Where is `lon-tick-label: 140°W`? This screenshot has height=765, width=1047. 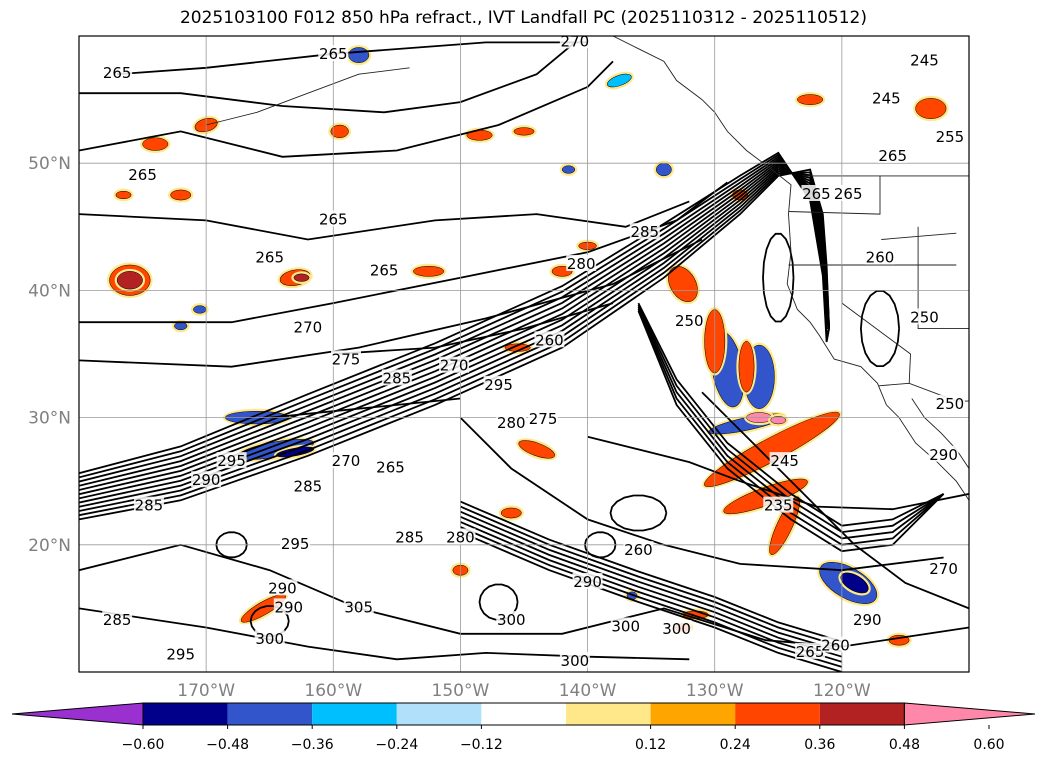
lon-tick-label: 140°W is located at coordinates (588, 691).